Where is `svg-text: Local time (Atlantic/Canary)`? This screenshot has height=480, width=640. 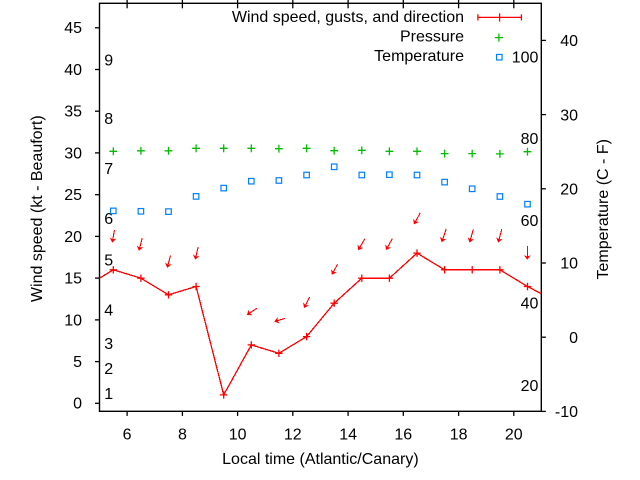
svg-text: Local time (Atlantic/Canary) is located at coordinates (320, 459).